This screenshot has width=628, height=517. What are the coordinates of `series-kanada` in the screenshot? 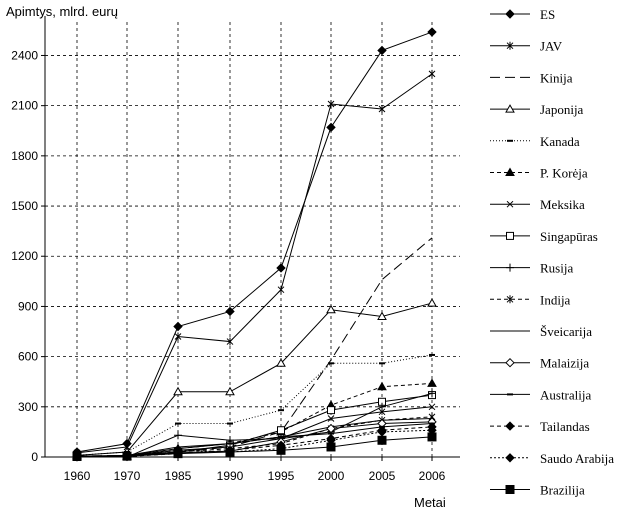 It's located at (254, 405).